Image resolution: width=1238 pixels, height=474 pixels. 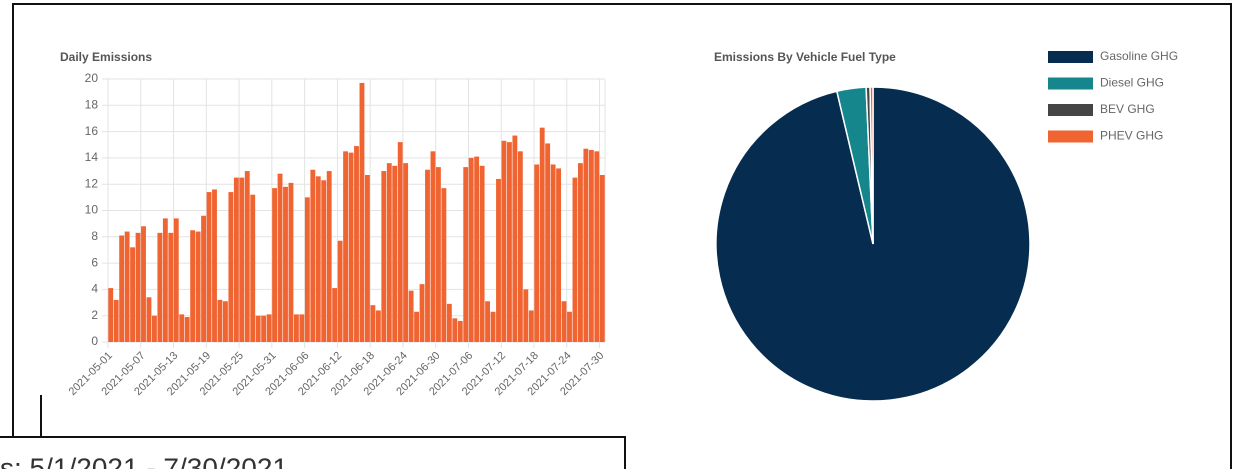 I want to click on y-tick-label: 14, so click(x=92, y=157).